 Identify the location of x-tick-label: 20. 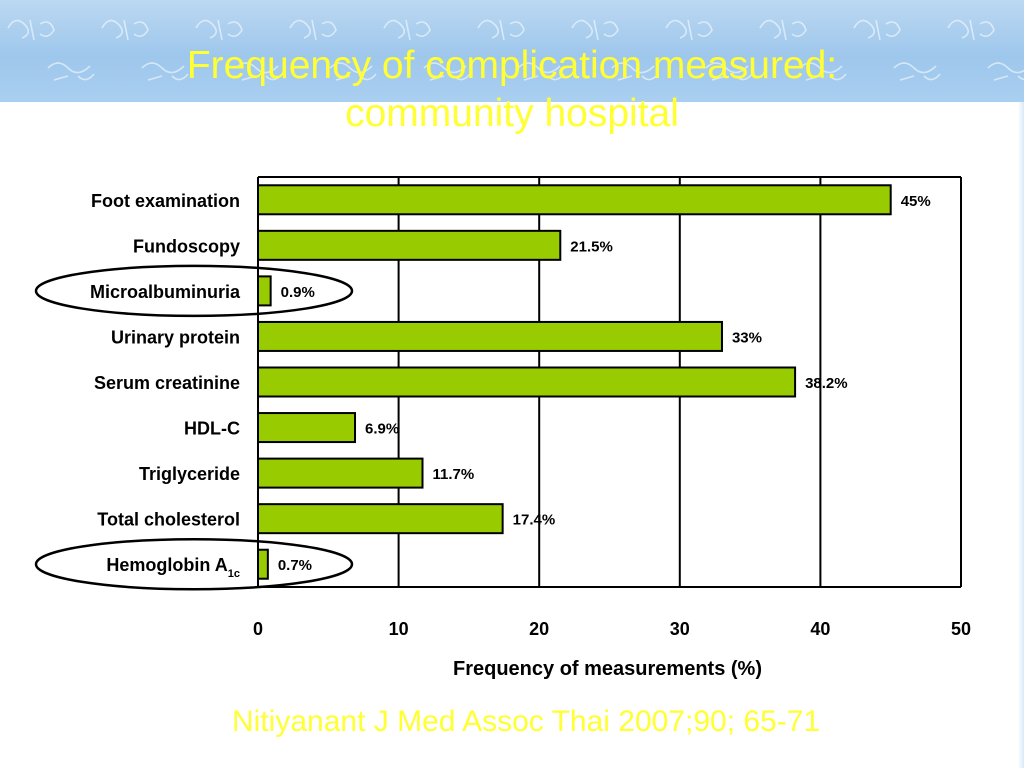
(539, 629).